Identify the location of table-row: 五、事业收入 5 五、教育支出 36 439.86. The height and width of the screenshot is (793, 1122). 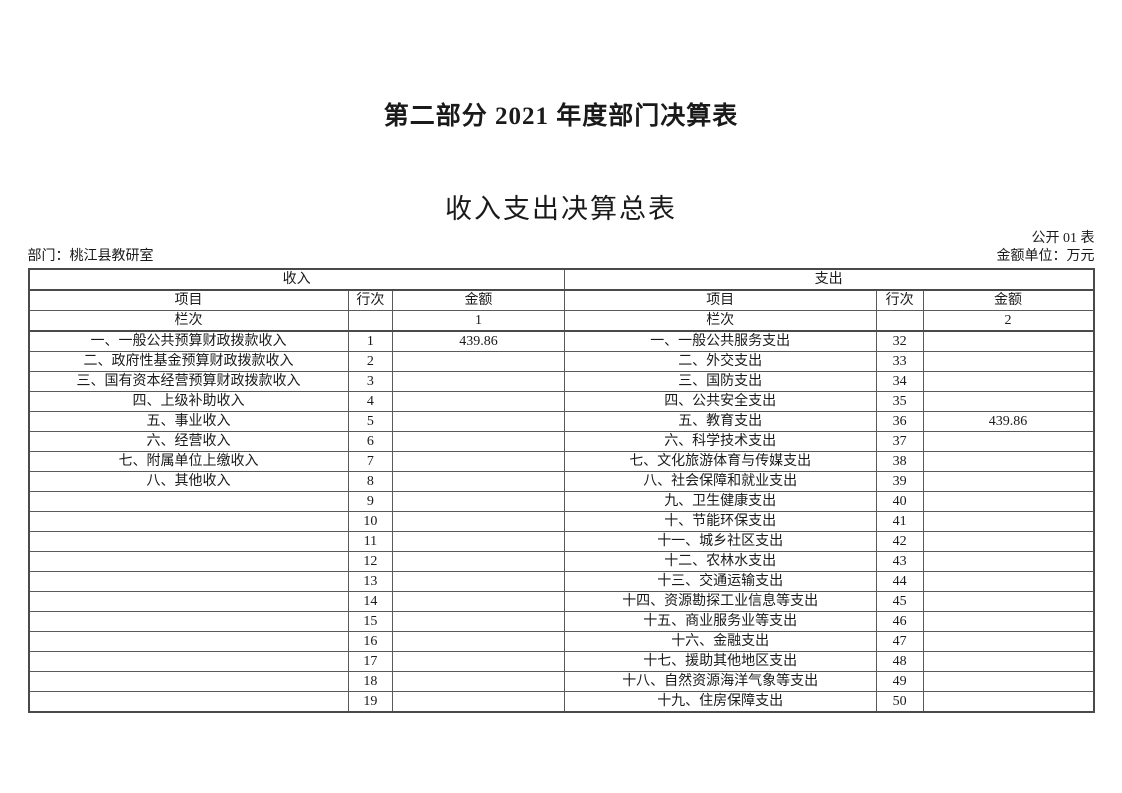
(561, 421).